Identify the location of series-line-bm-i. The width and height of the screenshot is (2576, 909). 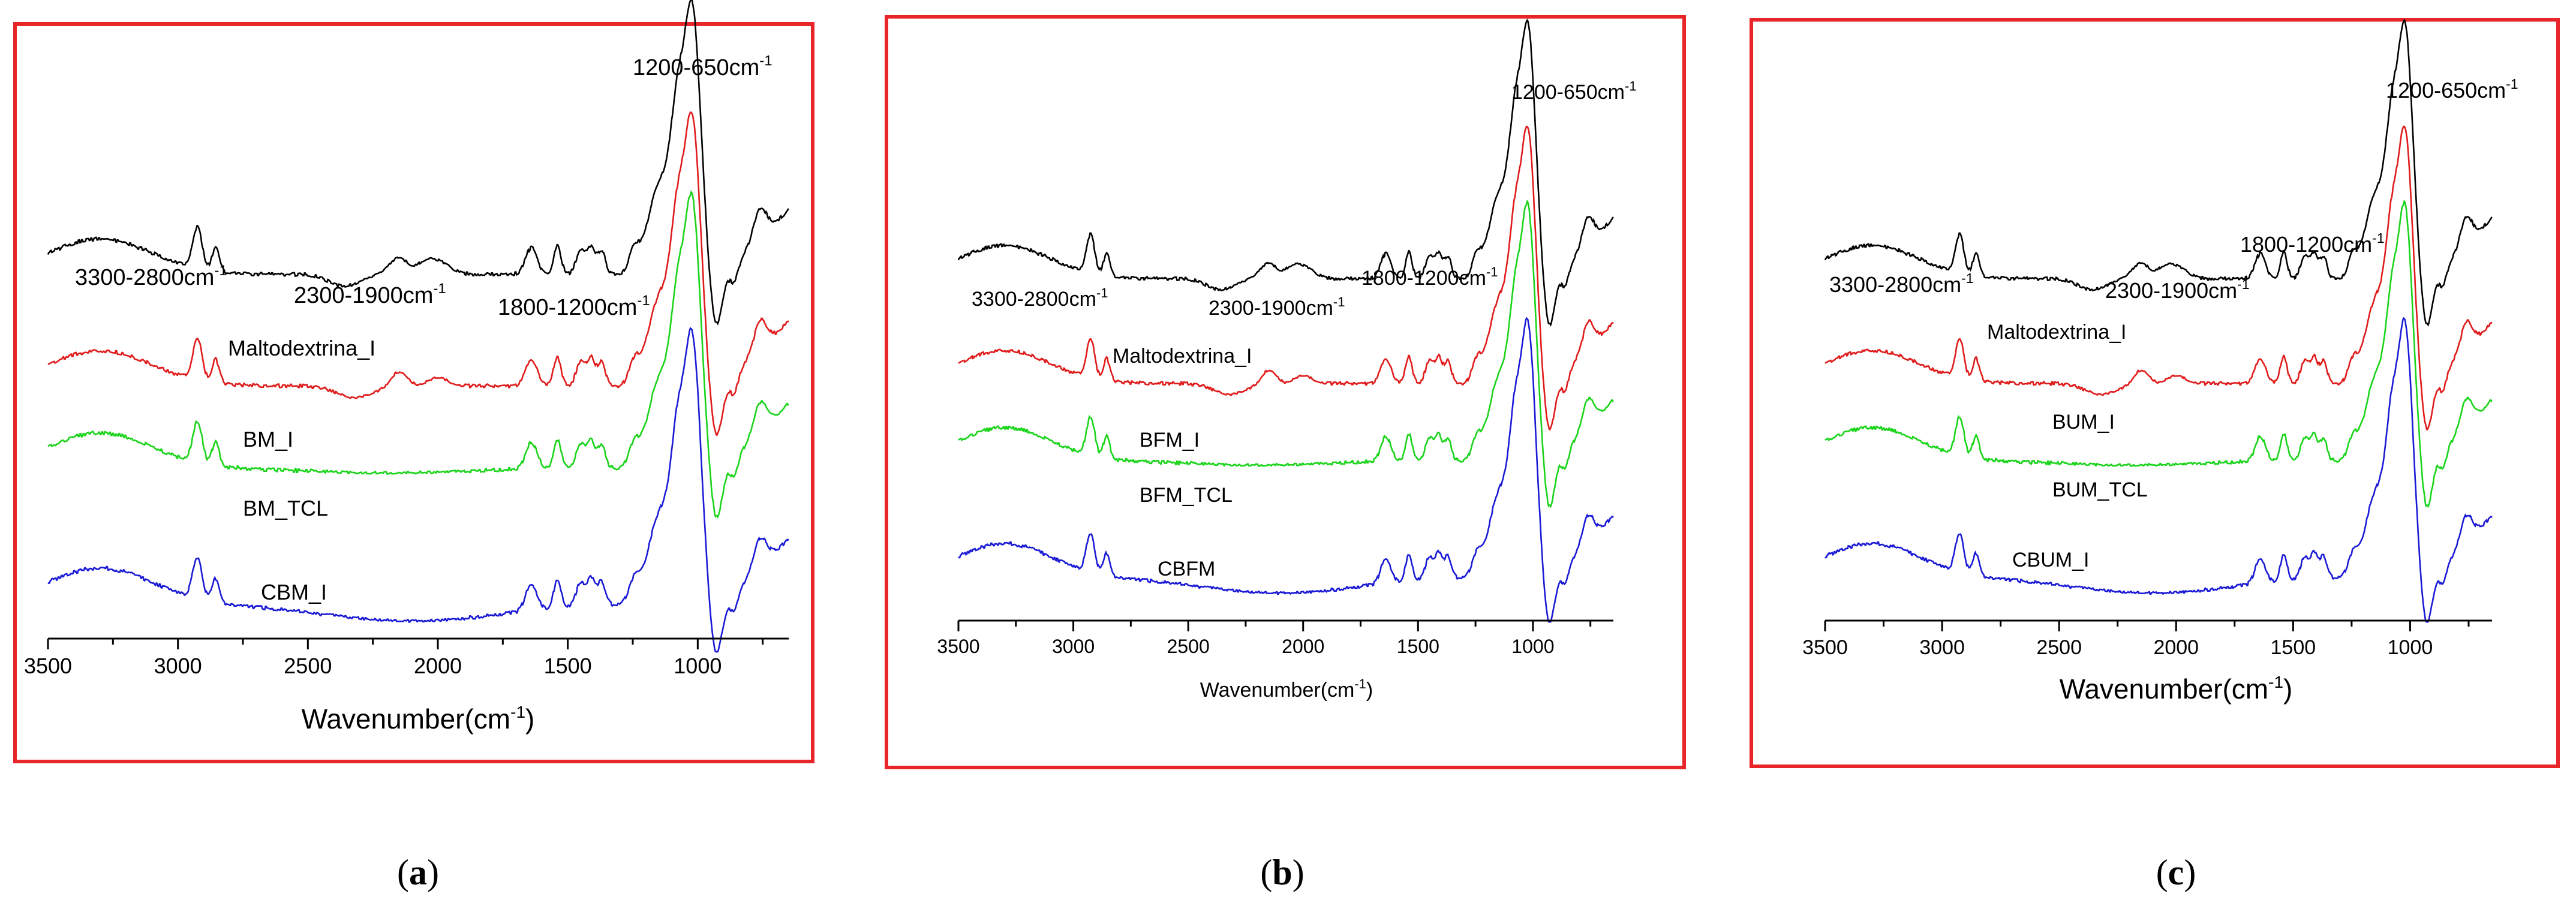
(418, 274).